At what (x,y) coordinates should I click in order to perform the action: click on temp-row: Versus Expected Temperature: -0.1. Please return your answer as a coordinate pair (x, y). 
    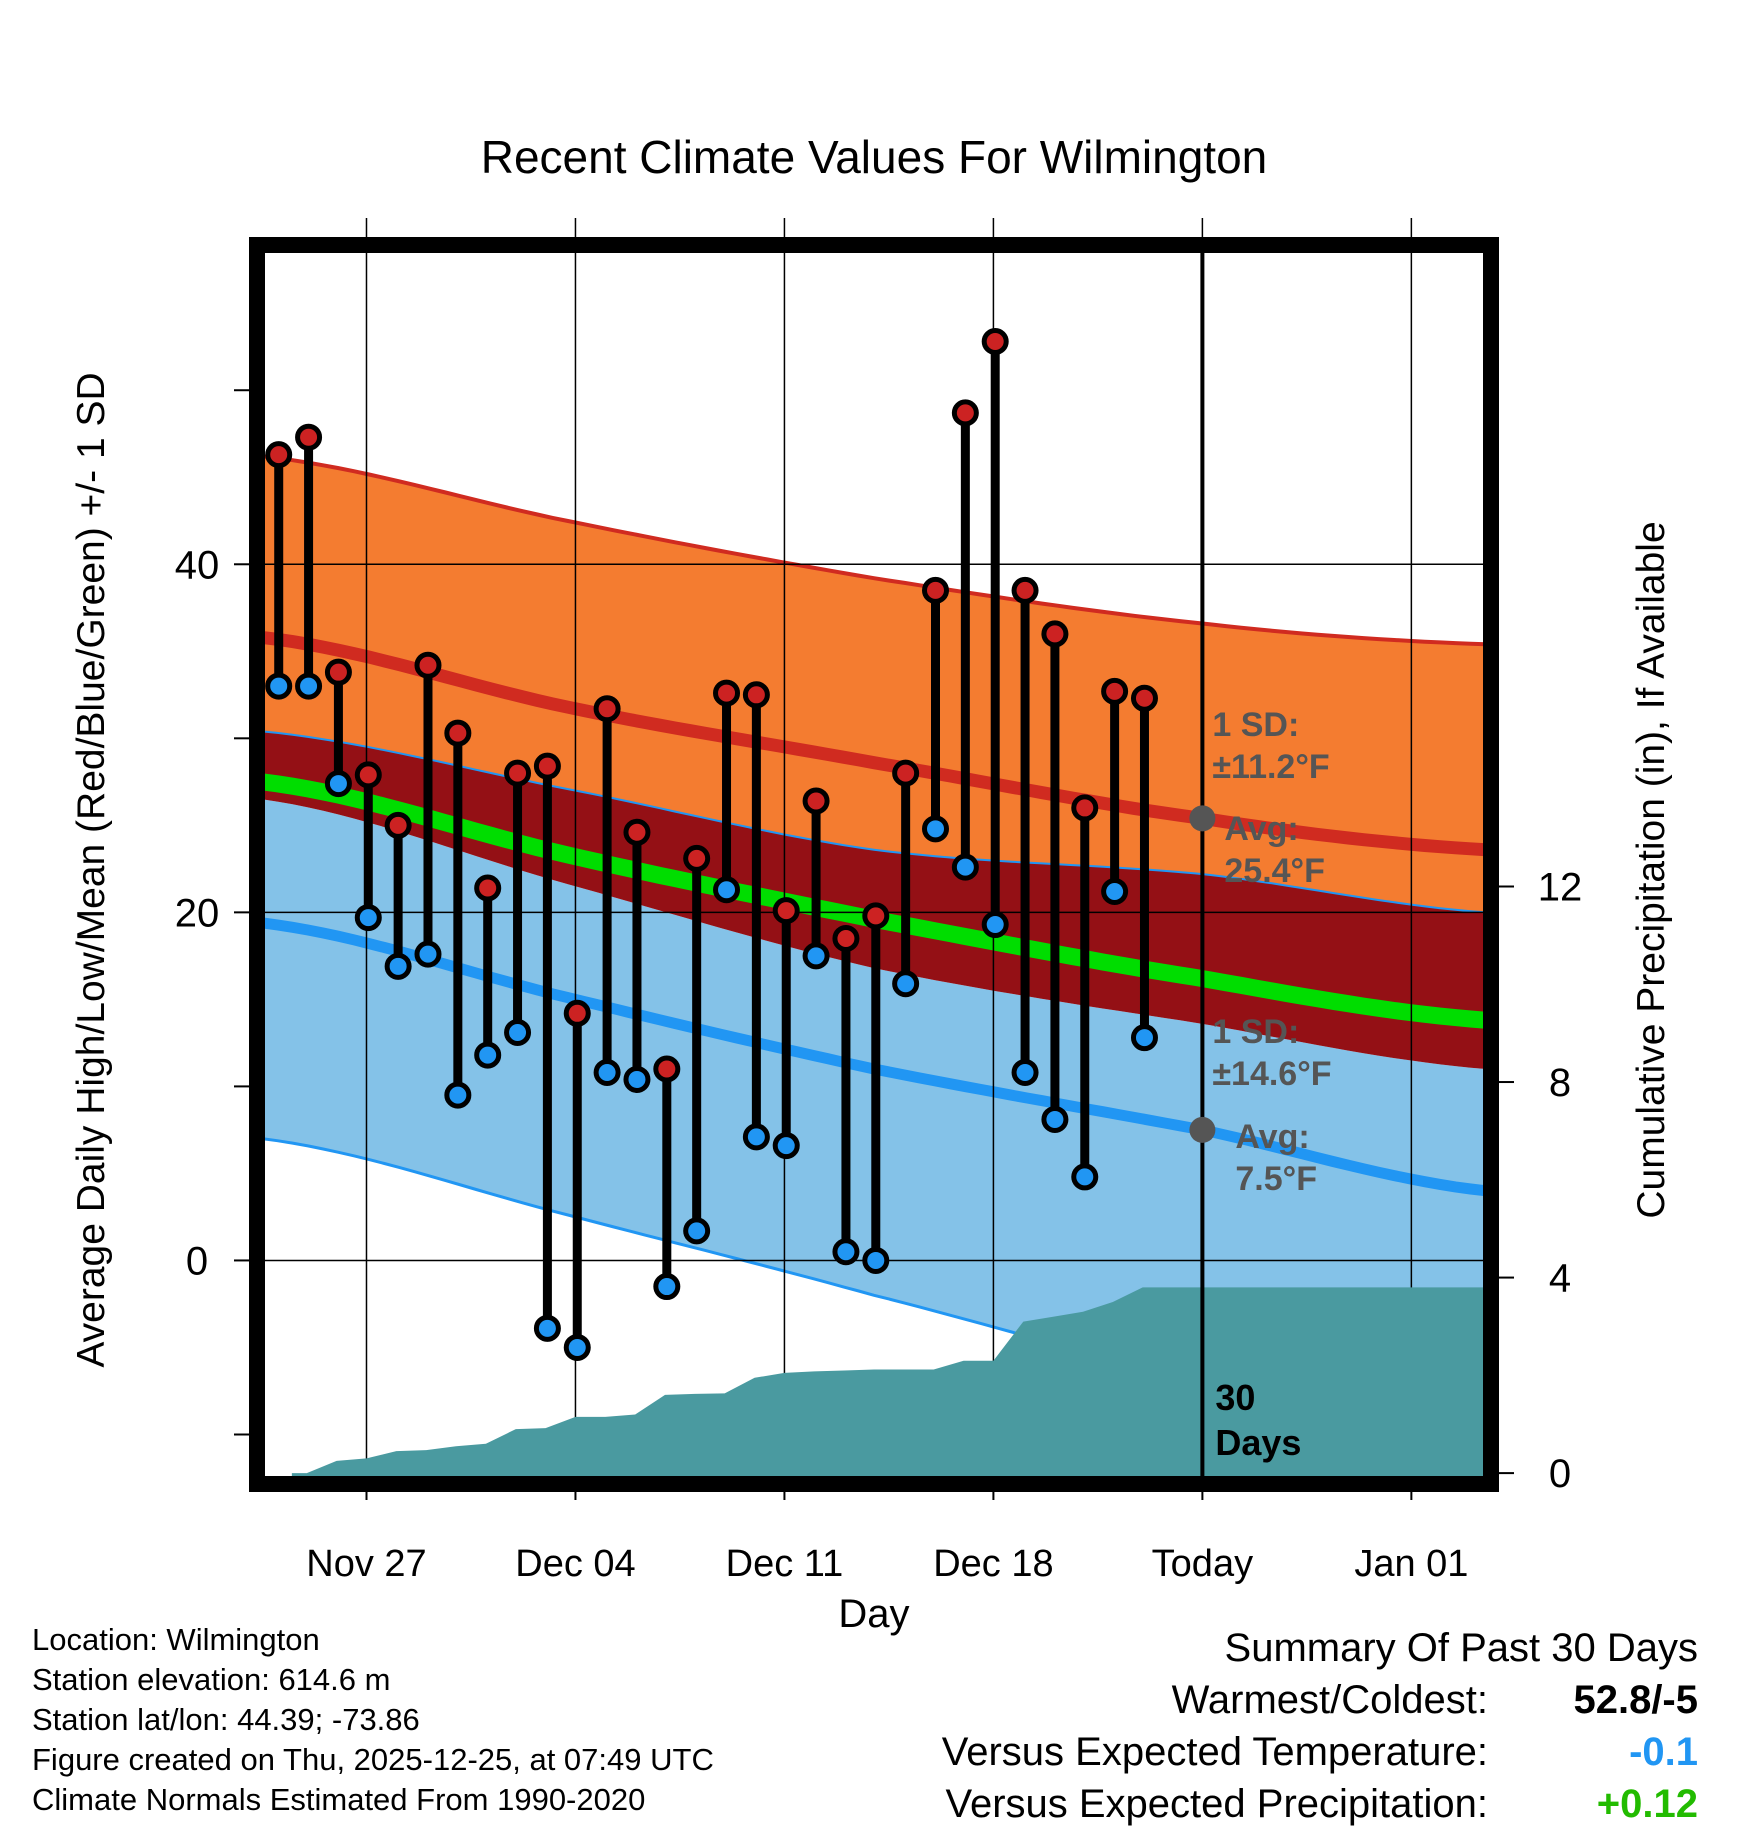
    Looking at the image, I should click on (1320, 1752).